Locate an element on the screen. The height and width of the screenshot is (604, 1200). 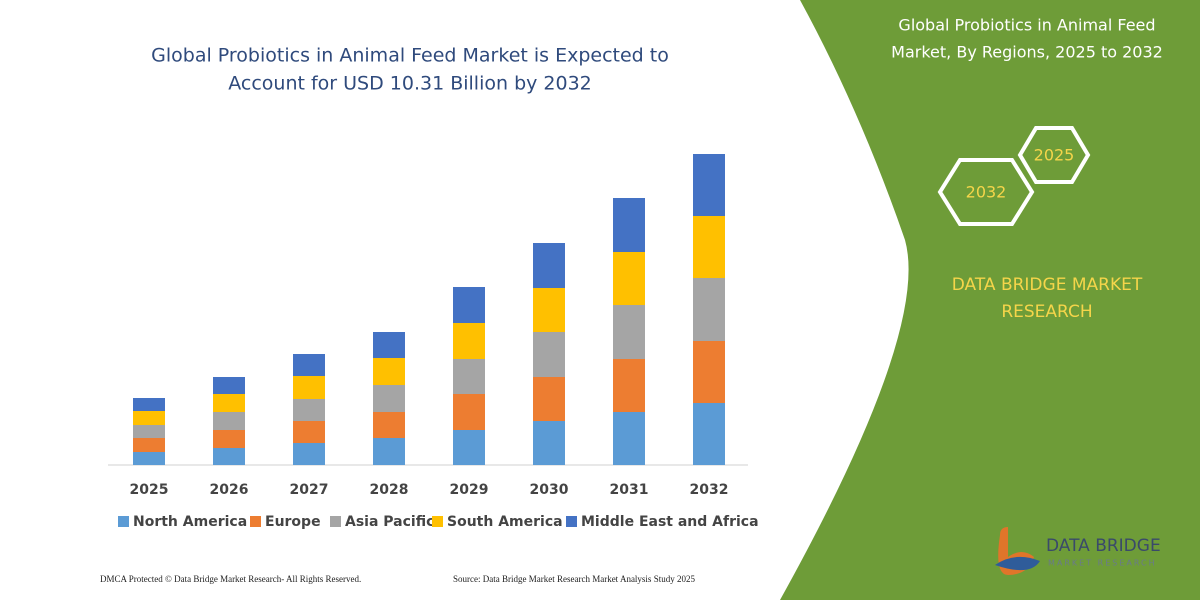
legend-label: Asia Pacific is located at coordinates (389, 522).